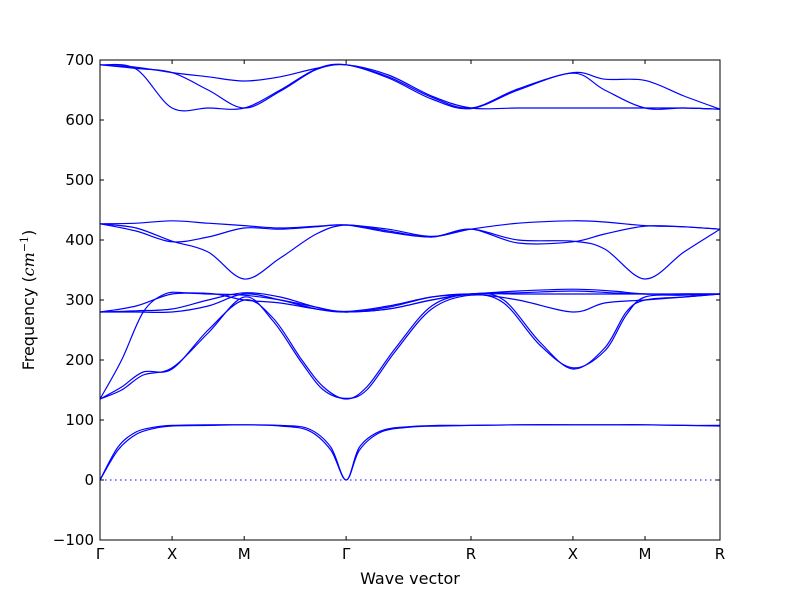 This screenshot has width=800, height=600. Describe the element at coordinates (79, 420) in the screenshot. I see `y-tick-label: 100` at that location.